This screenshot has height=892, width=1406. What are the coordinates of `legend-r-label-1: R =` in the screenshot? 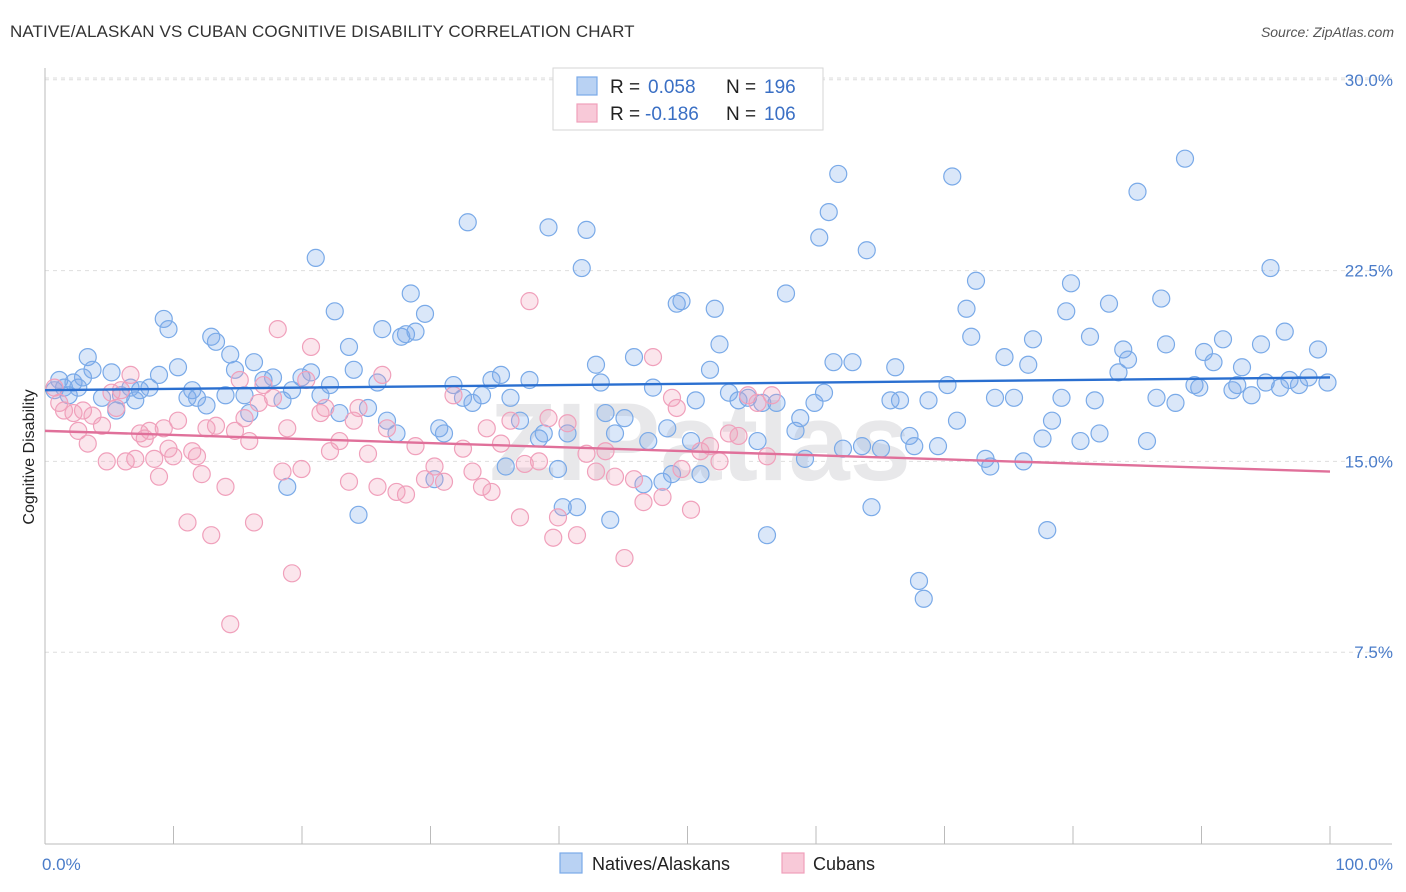 It's located at (625, 87).